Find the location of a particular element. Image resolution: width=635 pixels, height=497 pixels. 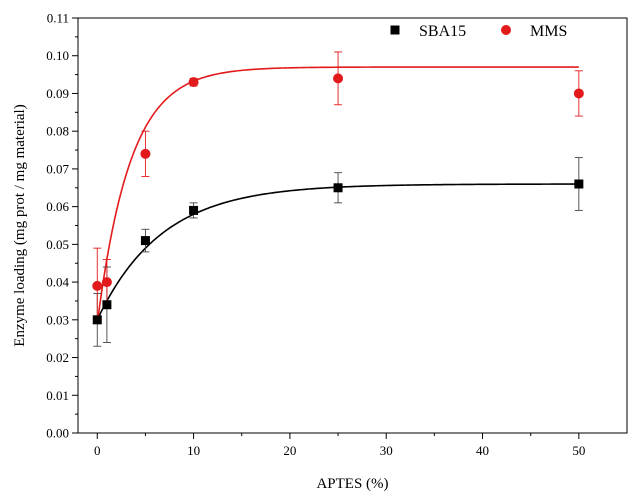

y-tick-label: 0.07 is located at coordinates (57, 168).